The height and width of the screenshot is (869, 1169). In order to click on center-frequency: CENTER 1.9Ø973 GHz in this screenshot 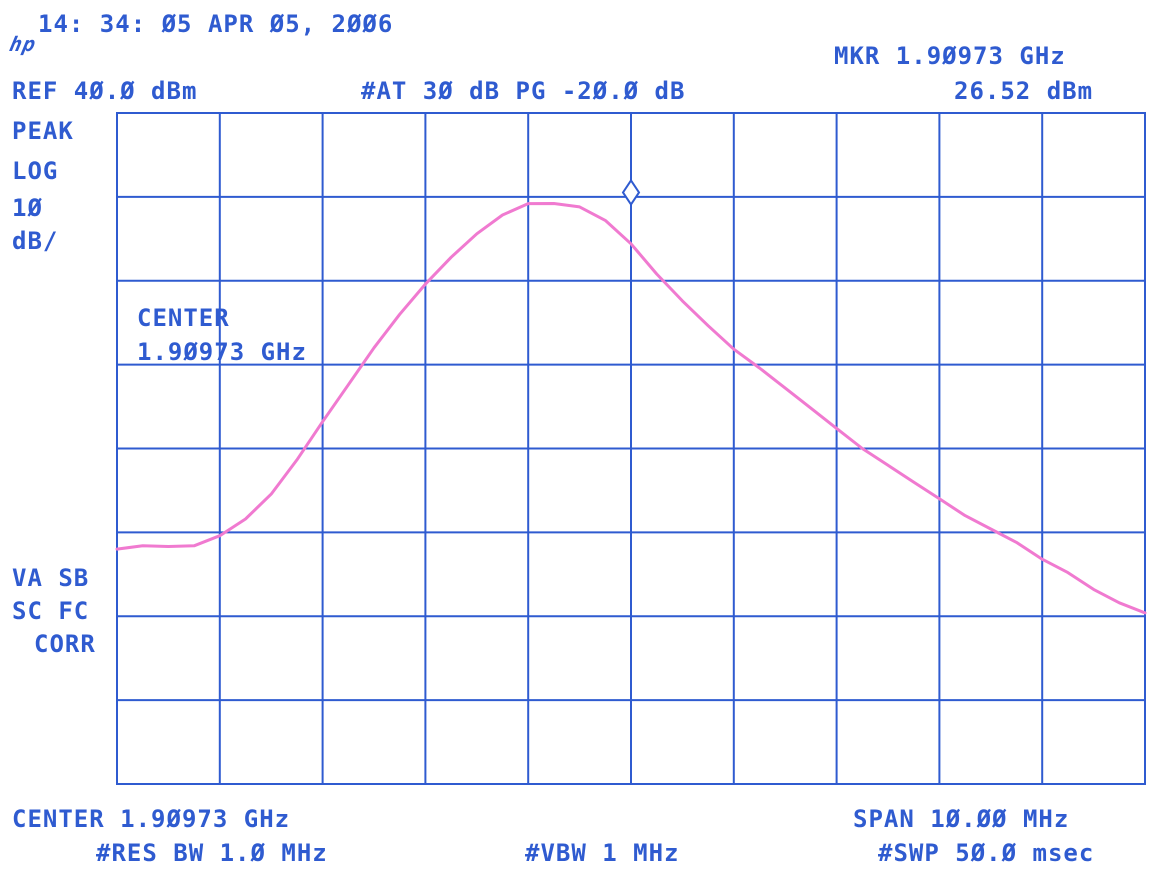, I will do `click(151, 819)`.